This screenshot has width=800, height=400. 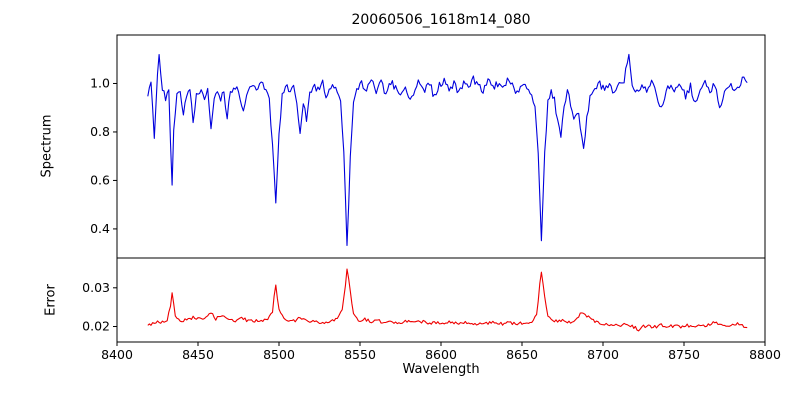 I want to click on y-tick-label: 0.02, so click(x=96, y=326).